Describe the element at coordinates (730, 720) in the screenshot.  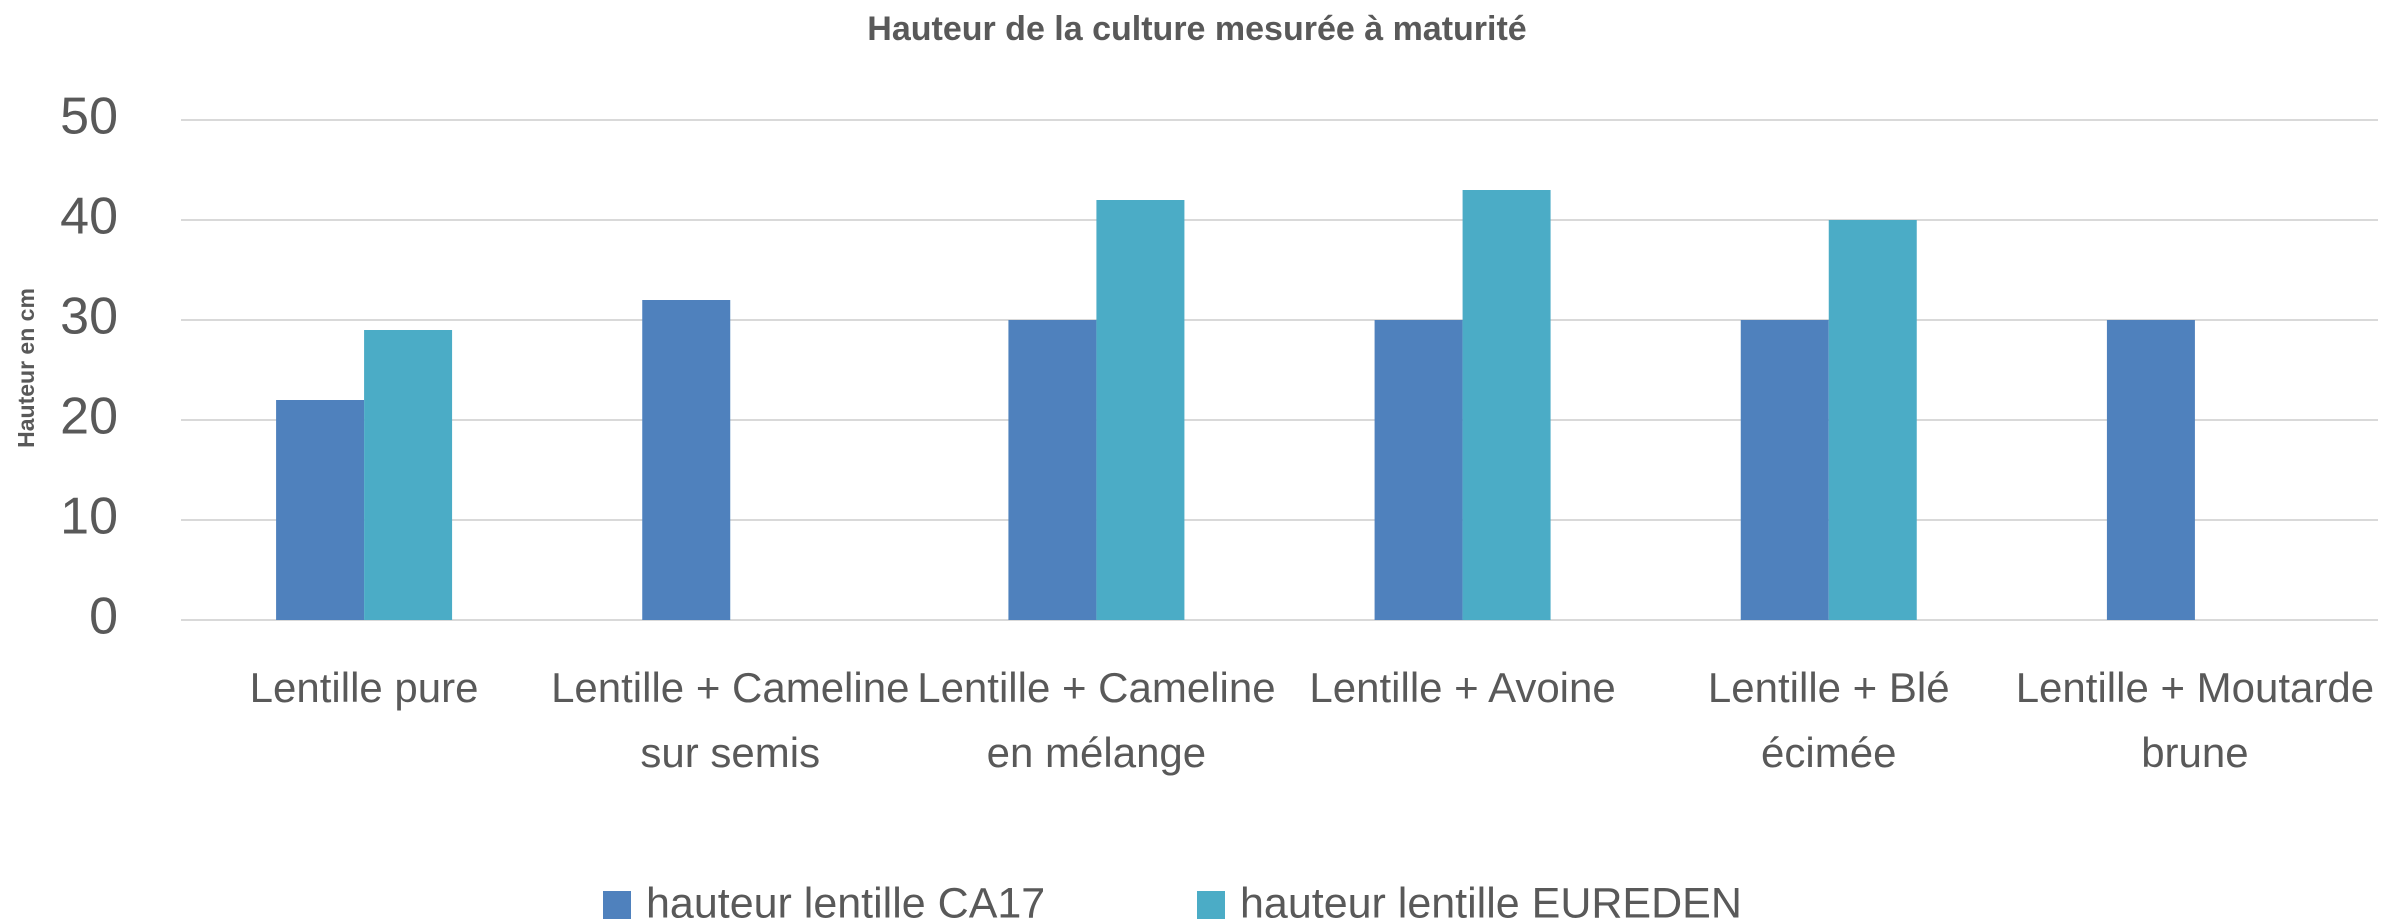
I see `x-tick-label: Lentille + Cameline sur semis` at that location.